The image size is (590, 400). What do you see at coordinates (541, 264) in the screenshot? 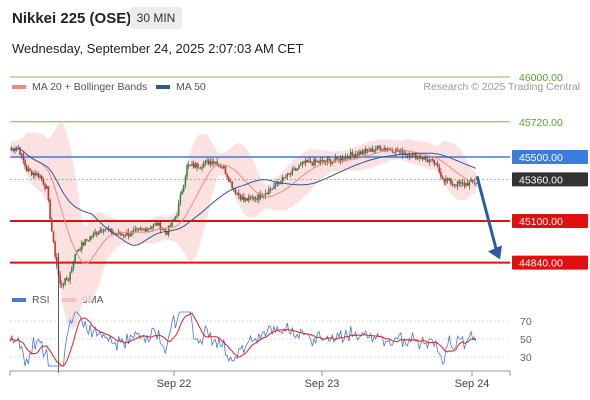
I see `level-label-44840: 44840.00` at bounding box center [541, 264].